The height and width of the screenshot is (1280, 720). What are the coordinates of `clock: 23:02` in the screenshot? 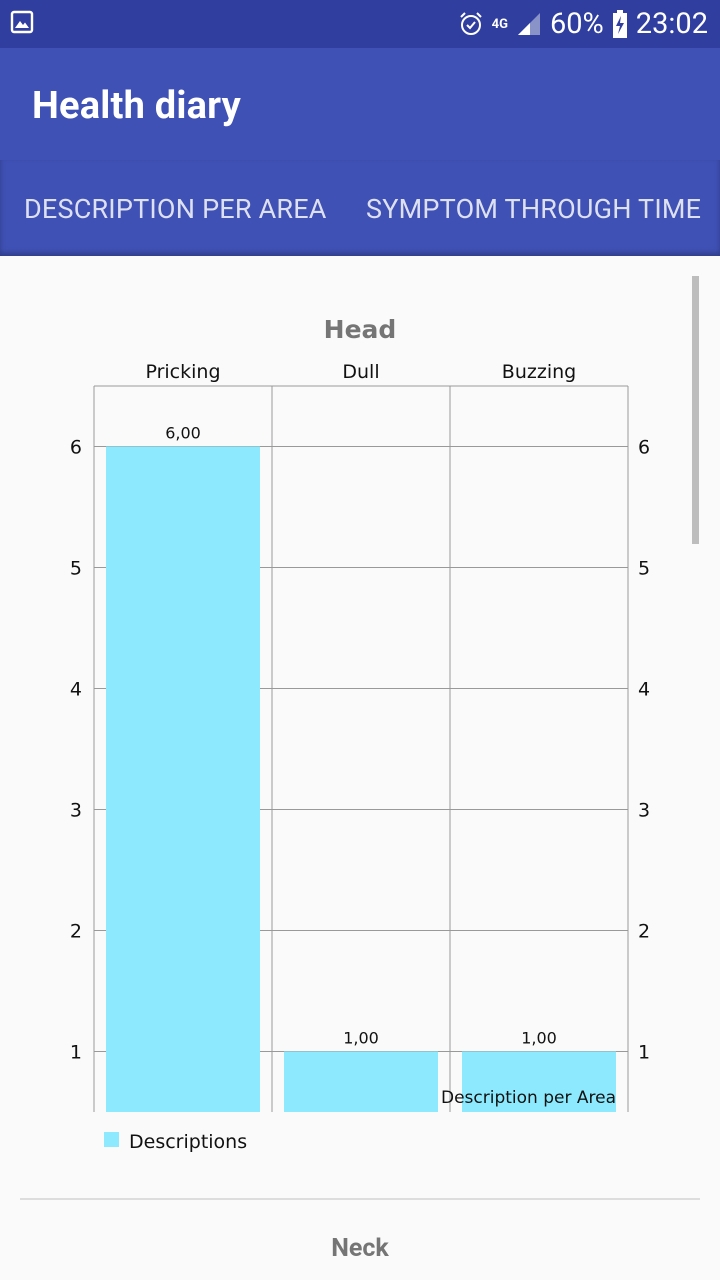 It's located at (671, 24).